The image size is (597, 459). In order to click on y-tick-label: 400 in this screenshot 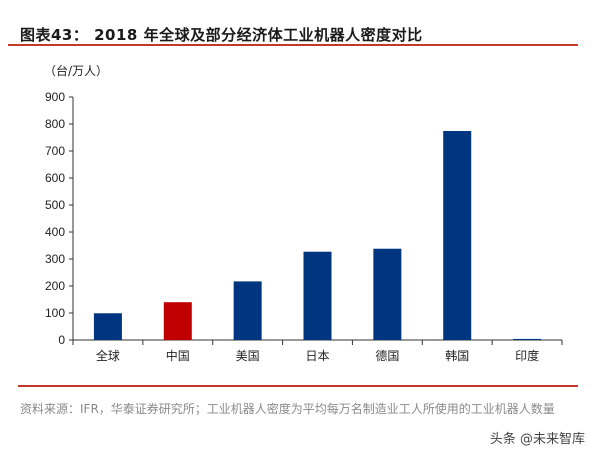, I will do `click(55, 232)`.